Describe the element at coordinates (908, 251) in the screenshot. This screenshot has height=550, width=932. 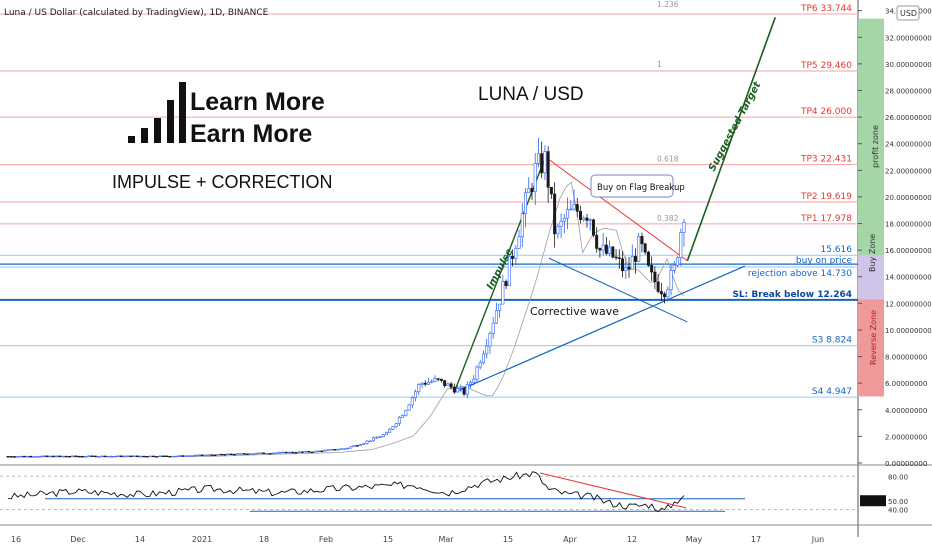
I see `y-tick-label: 16.00000000` at that location.